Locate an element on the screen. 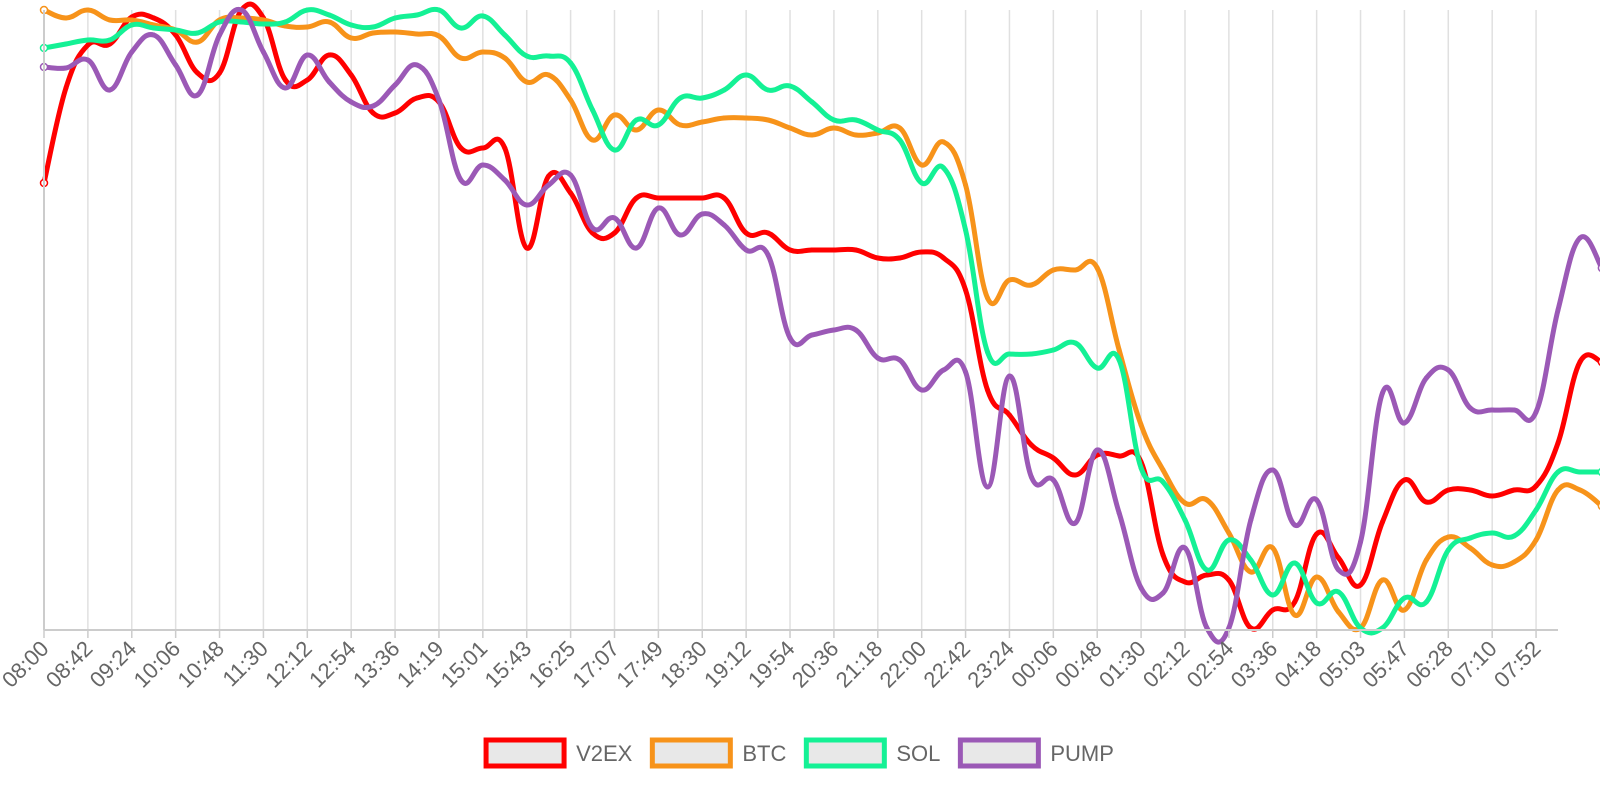  x-tick-label: 05:47 is located at coordinates (1385, 664).